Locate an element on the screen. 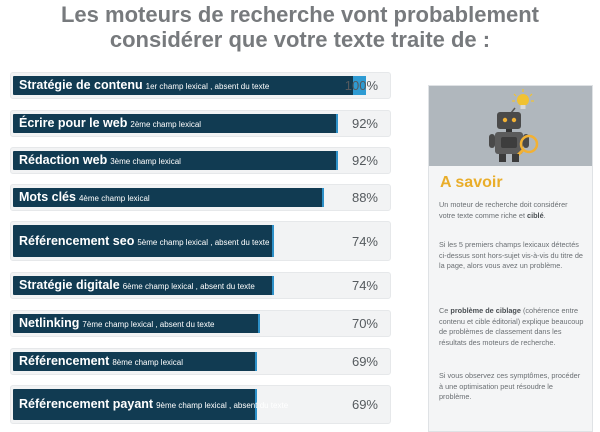  robot-illustration is located at coordinates (510, 126).